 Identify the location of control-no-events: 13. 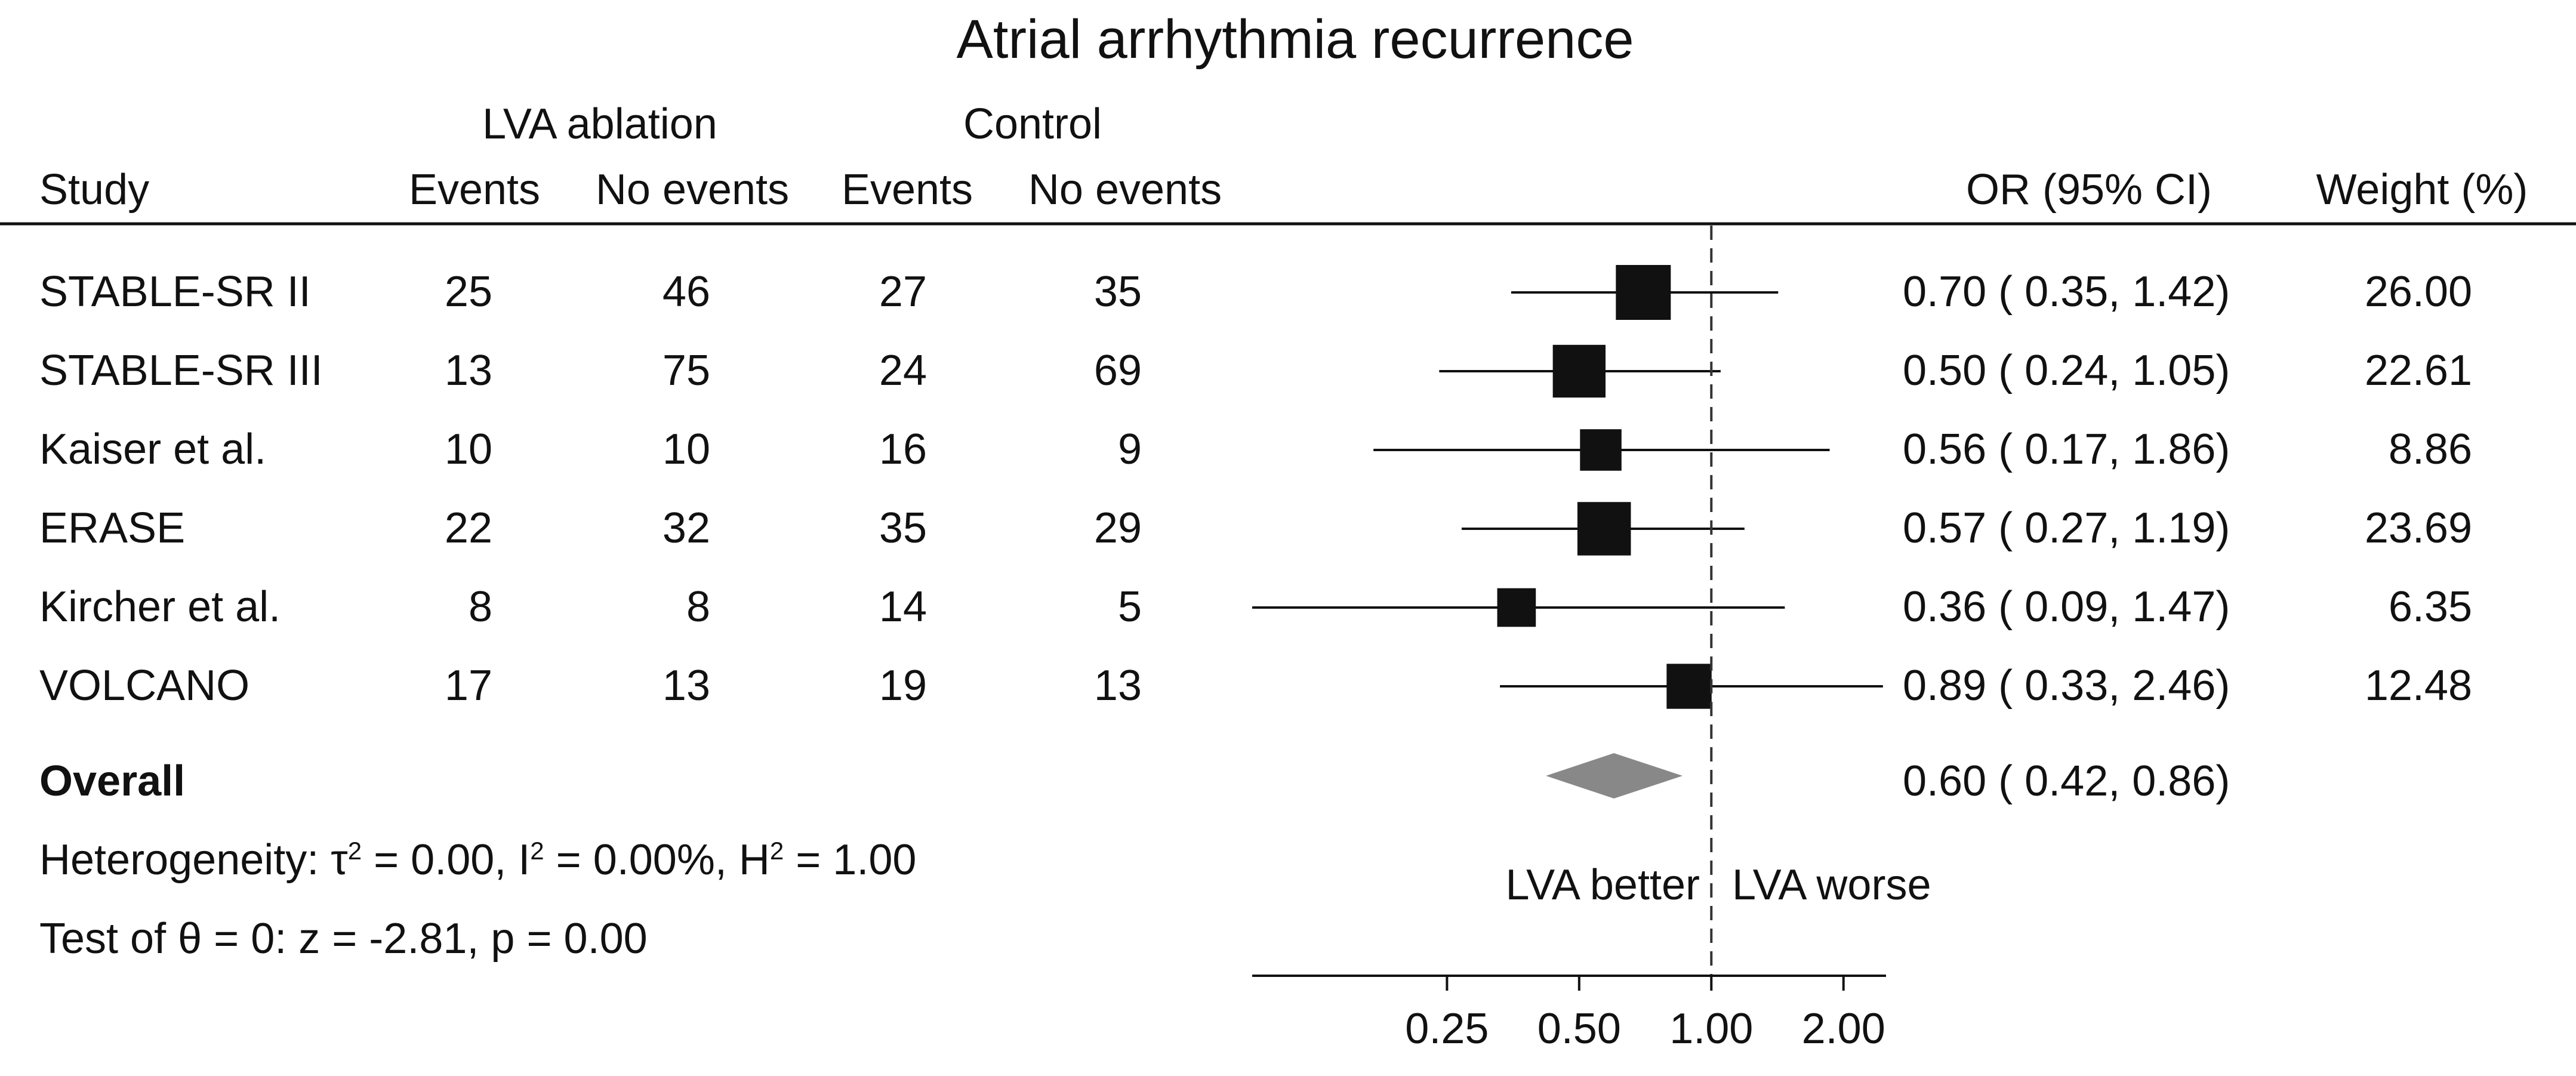
(1117, 686).